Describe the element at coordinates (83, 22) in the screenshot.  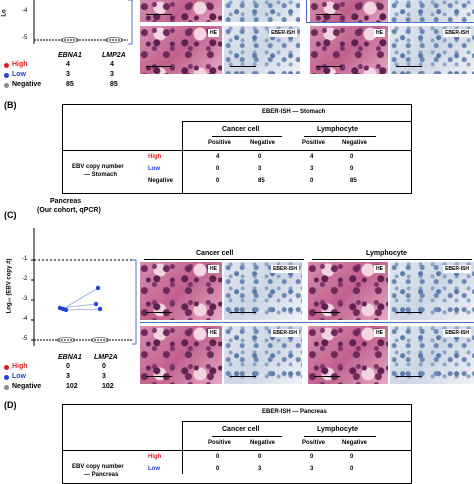
I see `panel-a-plot` at that location.